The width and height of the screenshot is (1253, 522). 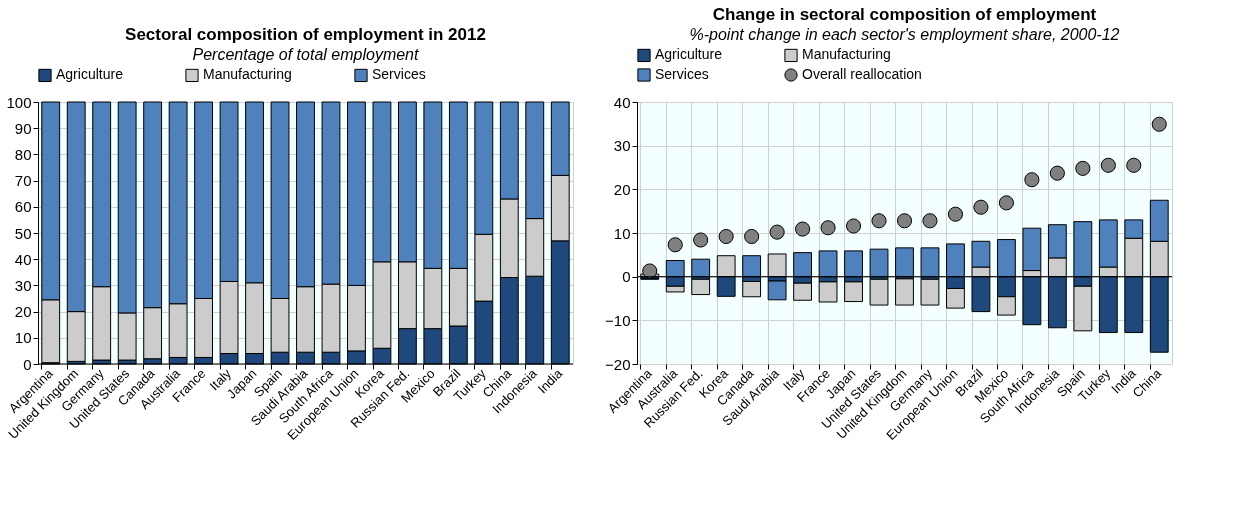 What do you see at coordinates (618, 320) in the screenshot?
I see `y-tick-label: −10` at bounding box center [618, 320].